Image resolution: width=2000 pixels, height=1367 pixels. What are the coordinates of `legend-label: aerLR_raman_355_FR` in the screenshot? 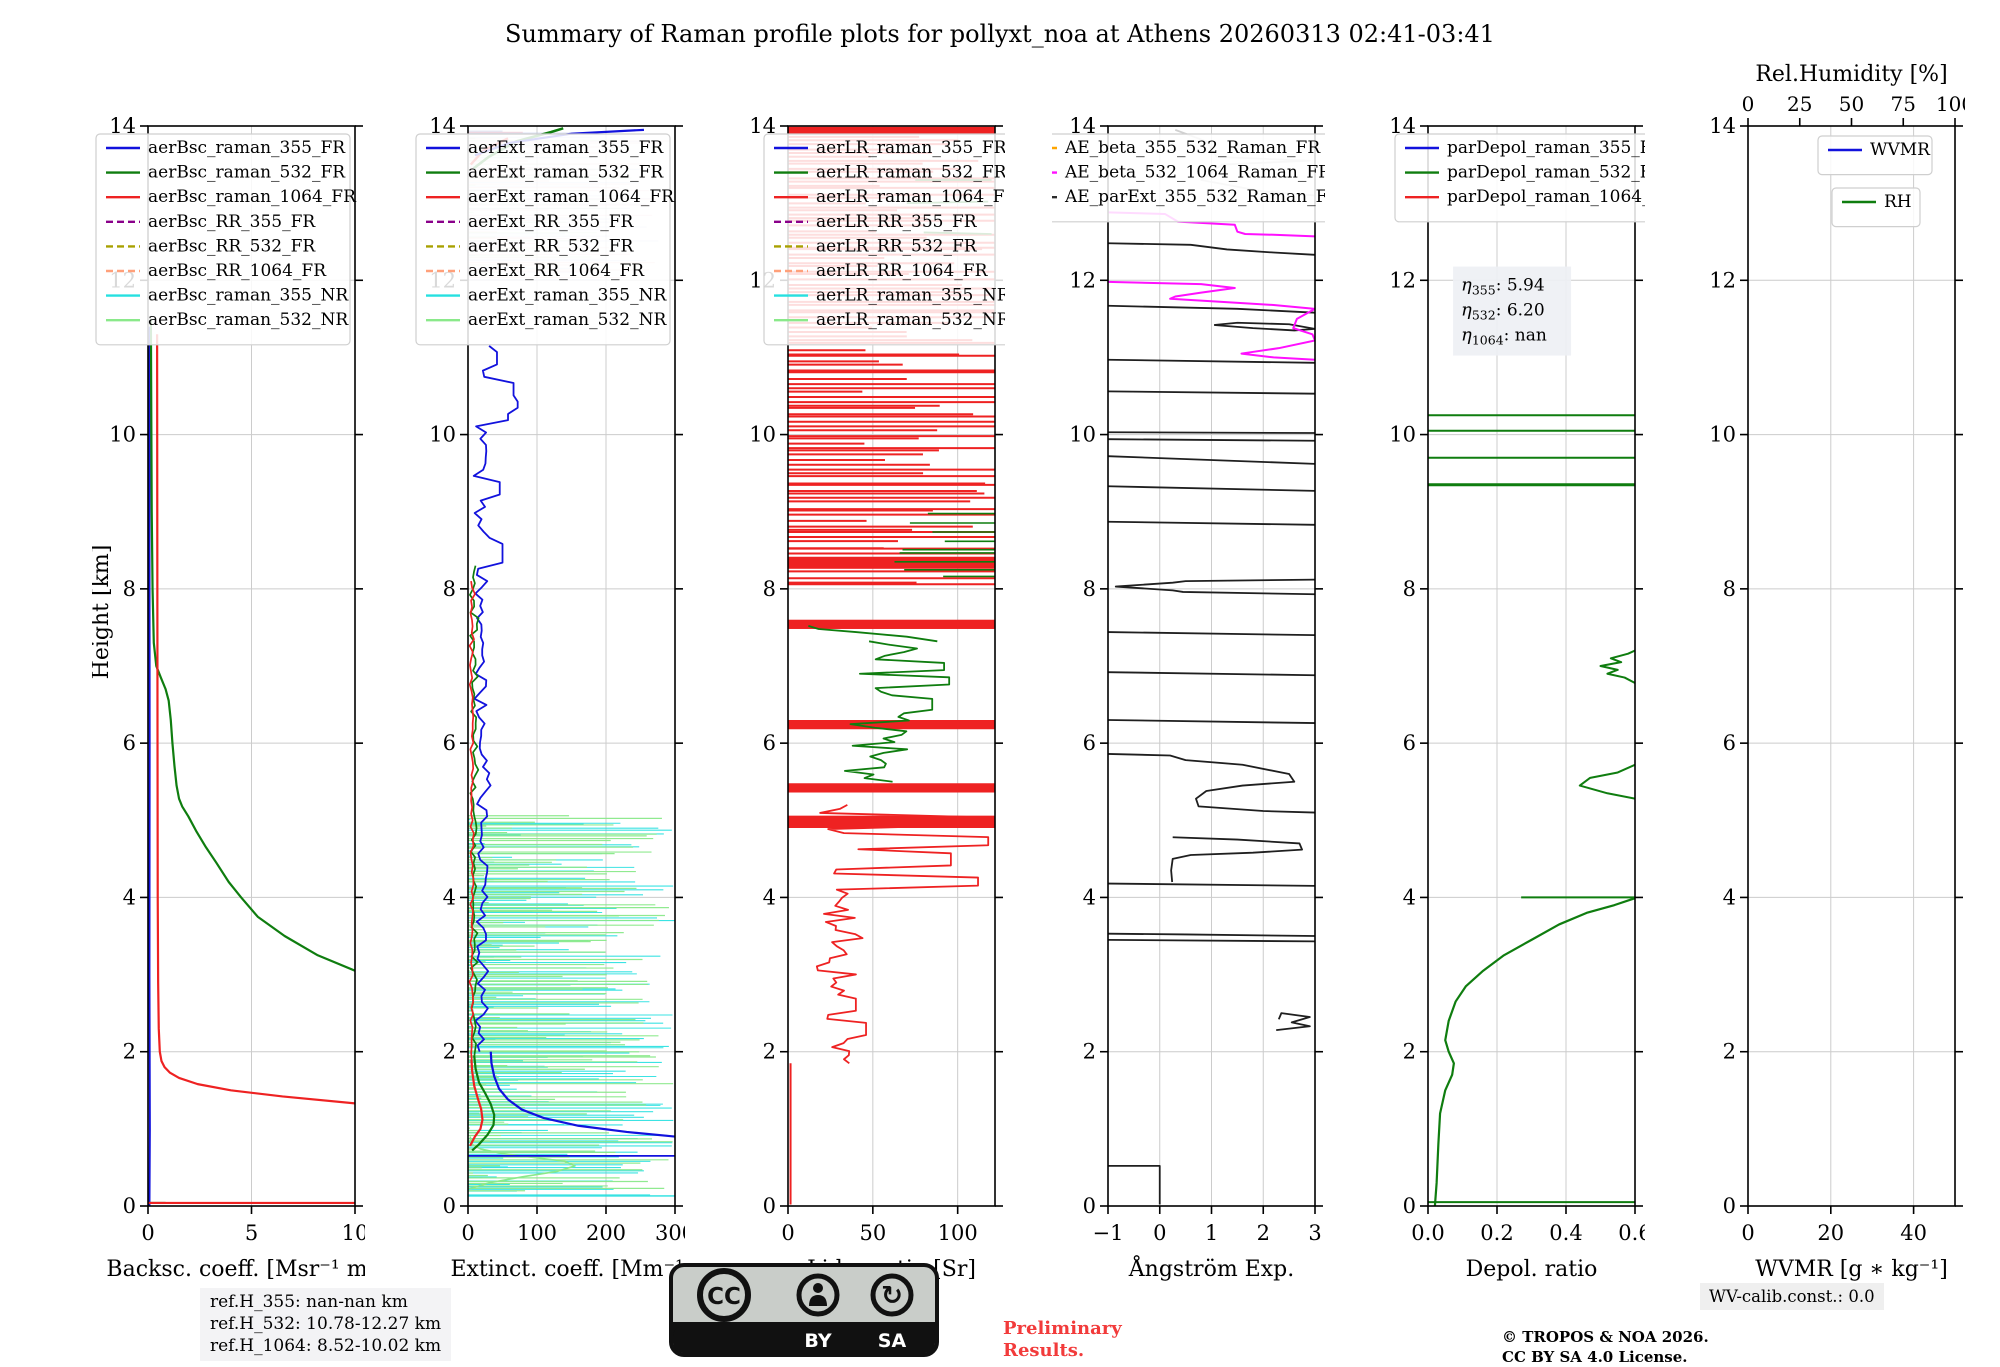 It's located at (910, 148).